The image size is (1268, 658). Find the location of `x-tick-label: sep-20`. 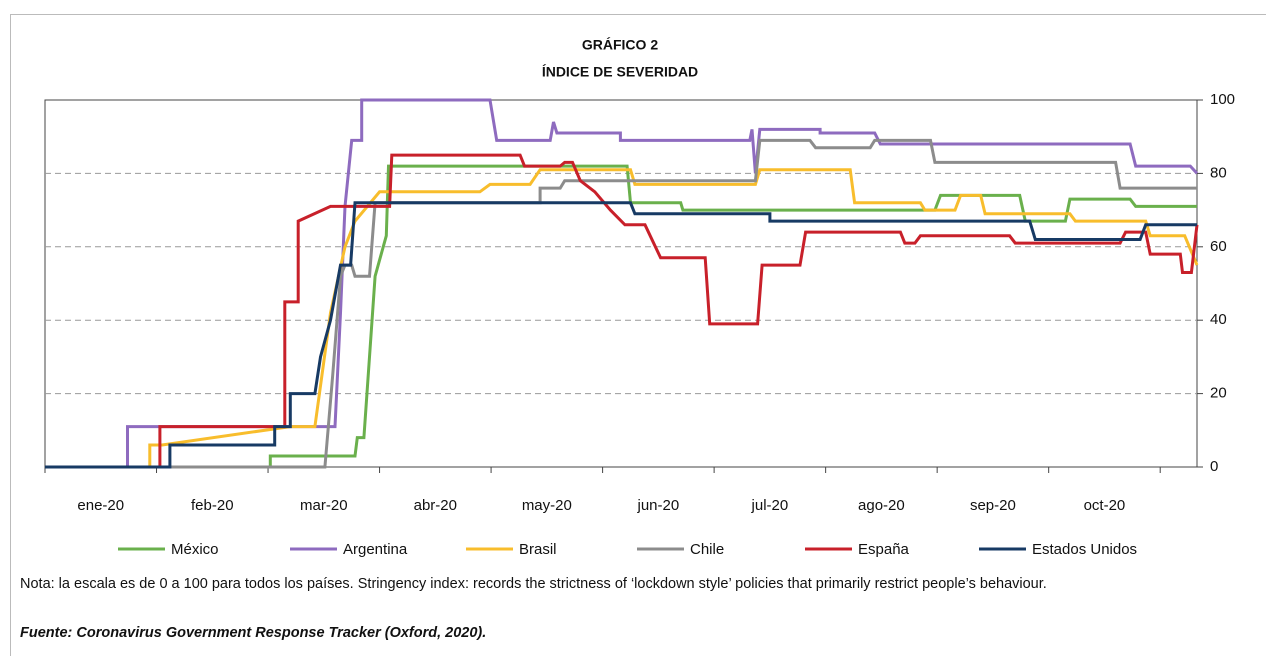

x-tick-label: sep-20 is located at coordinates (993, 505).